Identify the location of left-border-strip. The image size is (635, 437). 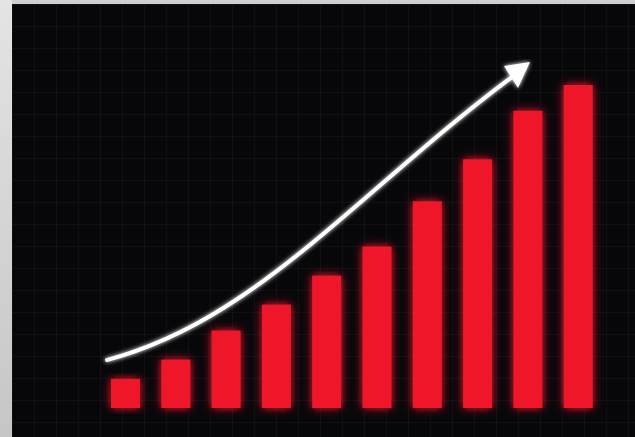
(6, 218).